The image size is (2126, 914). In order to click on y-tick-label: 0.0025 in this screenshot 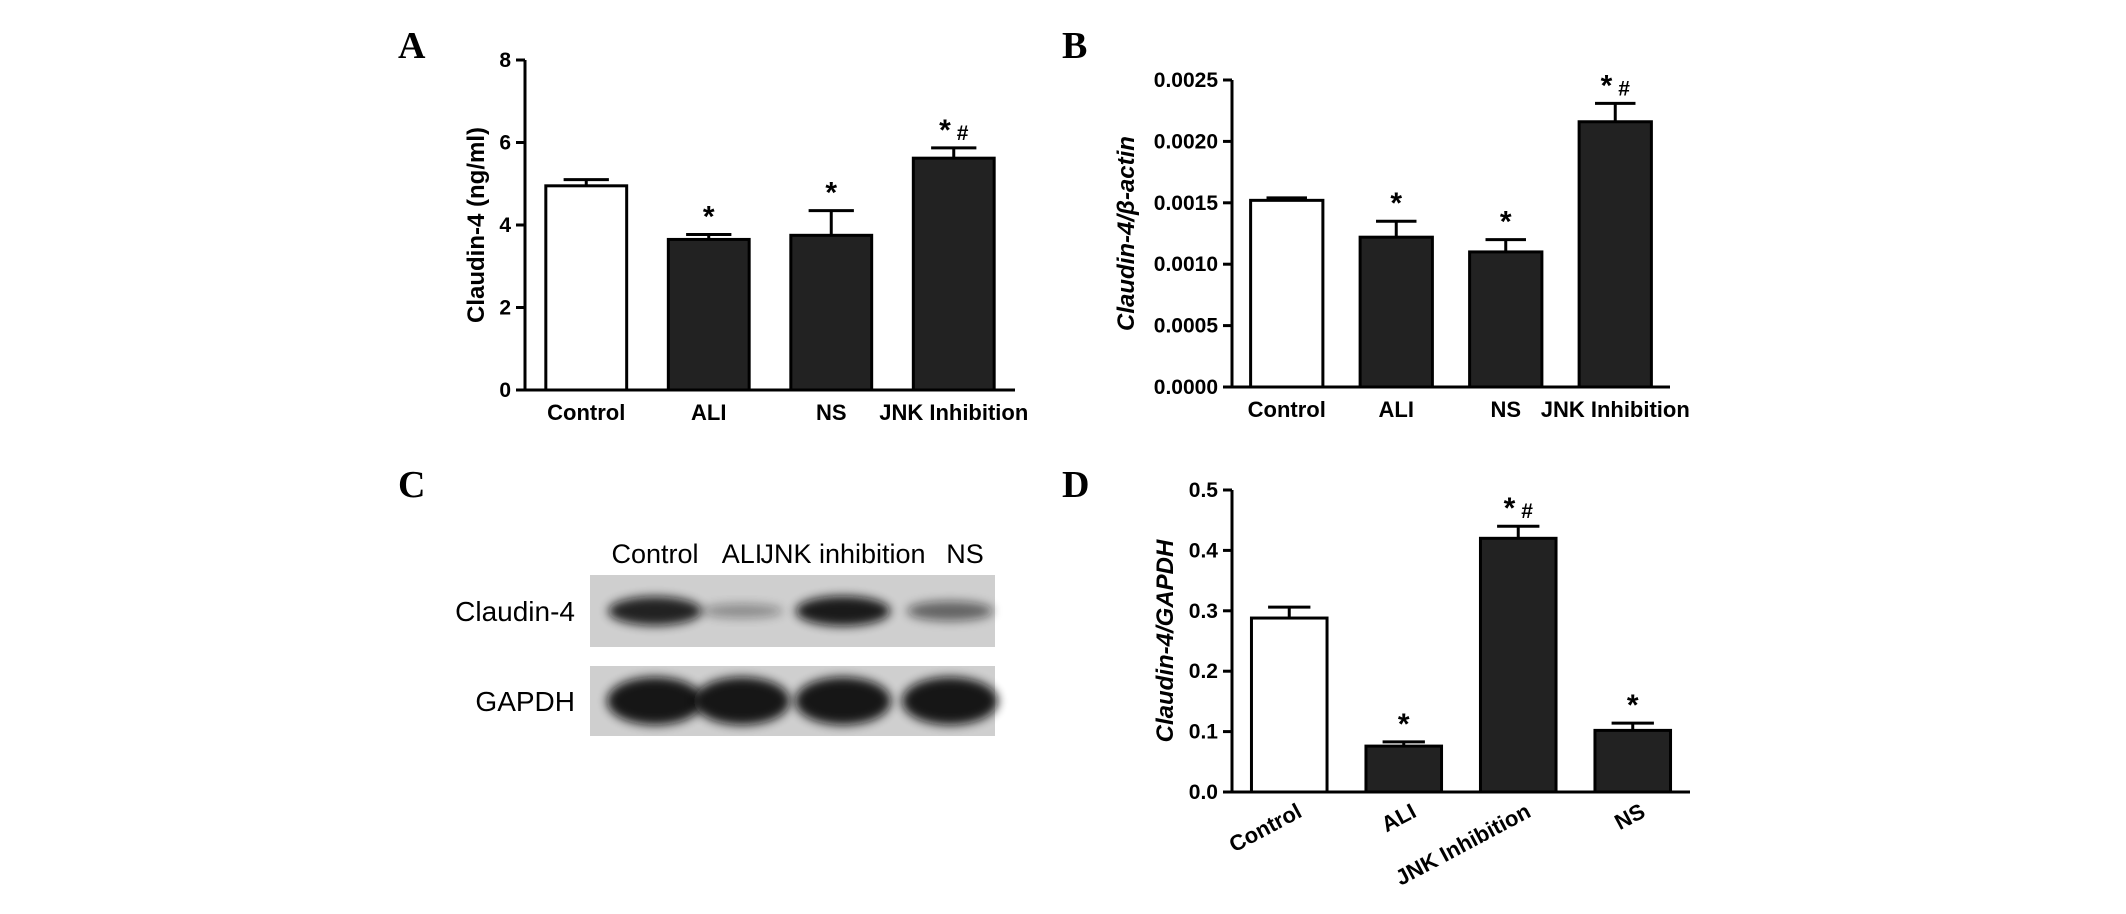, I will do `click(1186, 80)`.